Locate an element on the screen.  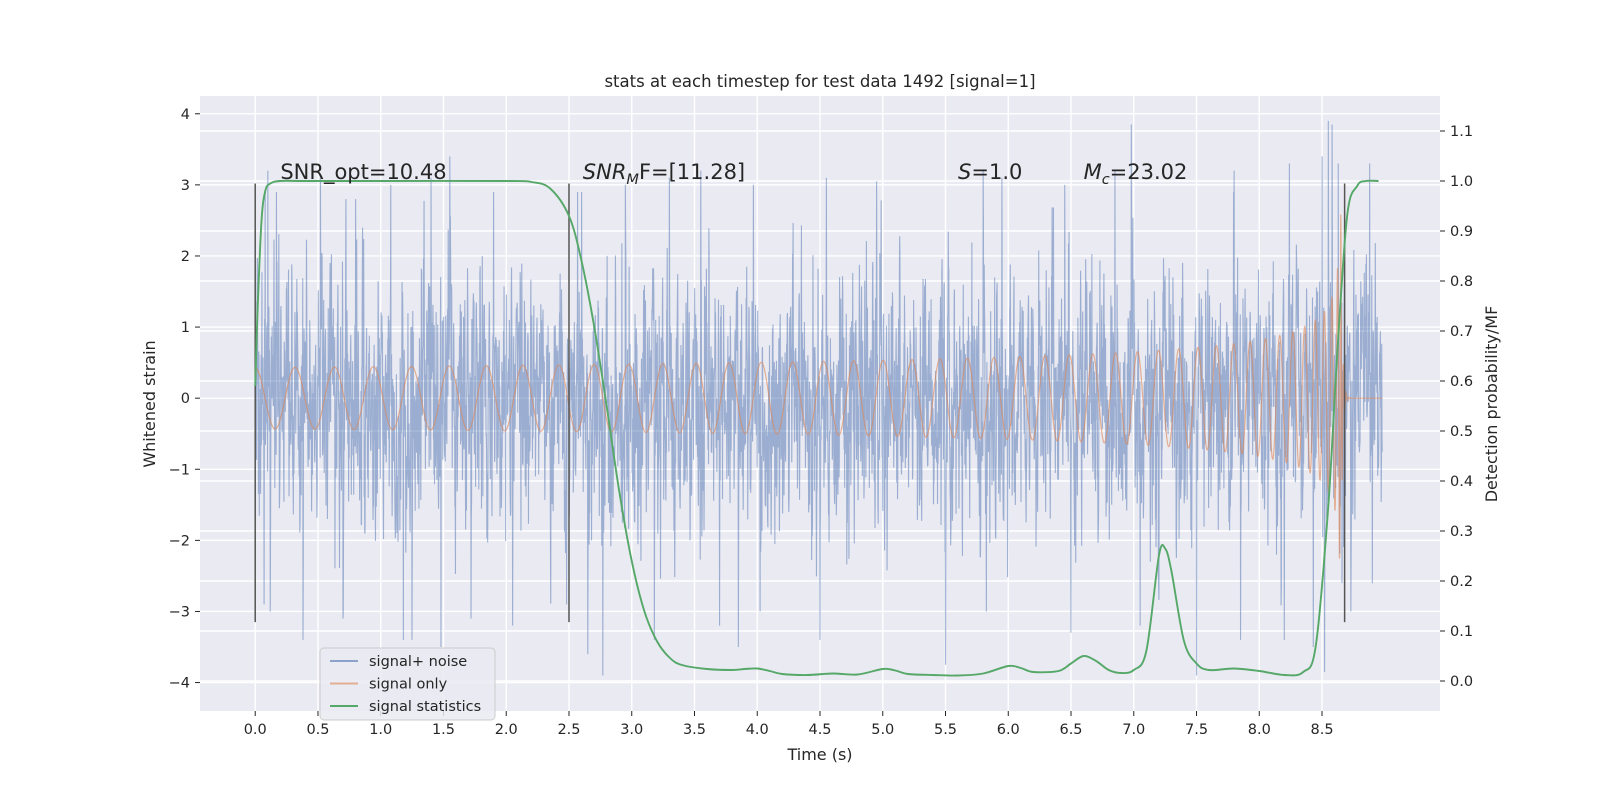
annotation-2: S=1.0 is located at coordinates (990, 172).